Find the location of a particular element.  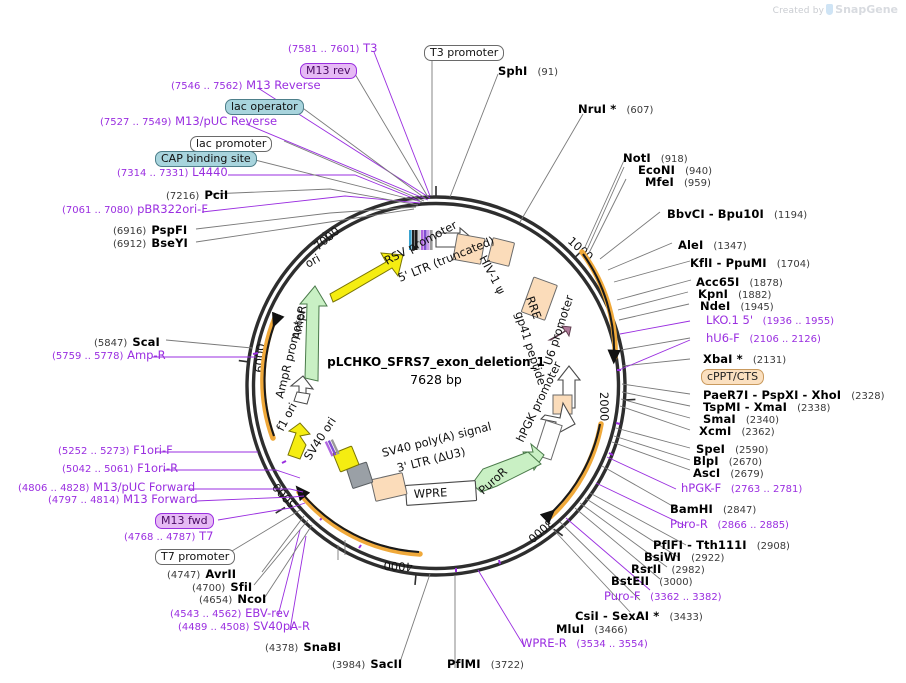

plasmid-title-block: pLCHKO_SFRS7_exon_deletion_1 7628 bp is located at coordinates (436, 371).